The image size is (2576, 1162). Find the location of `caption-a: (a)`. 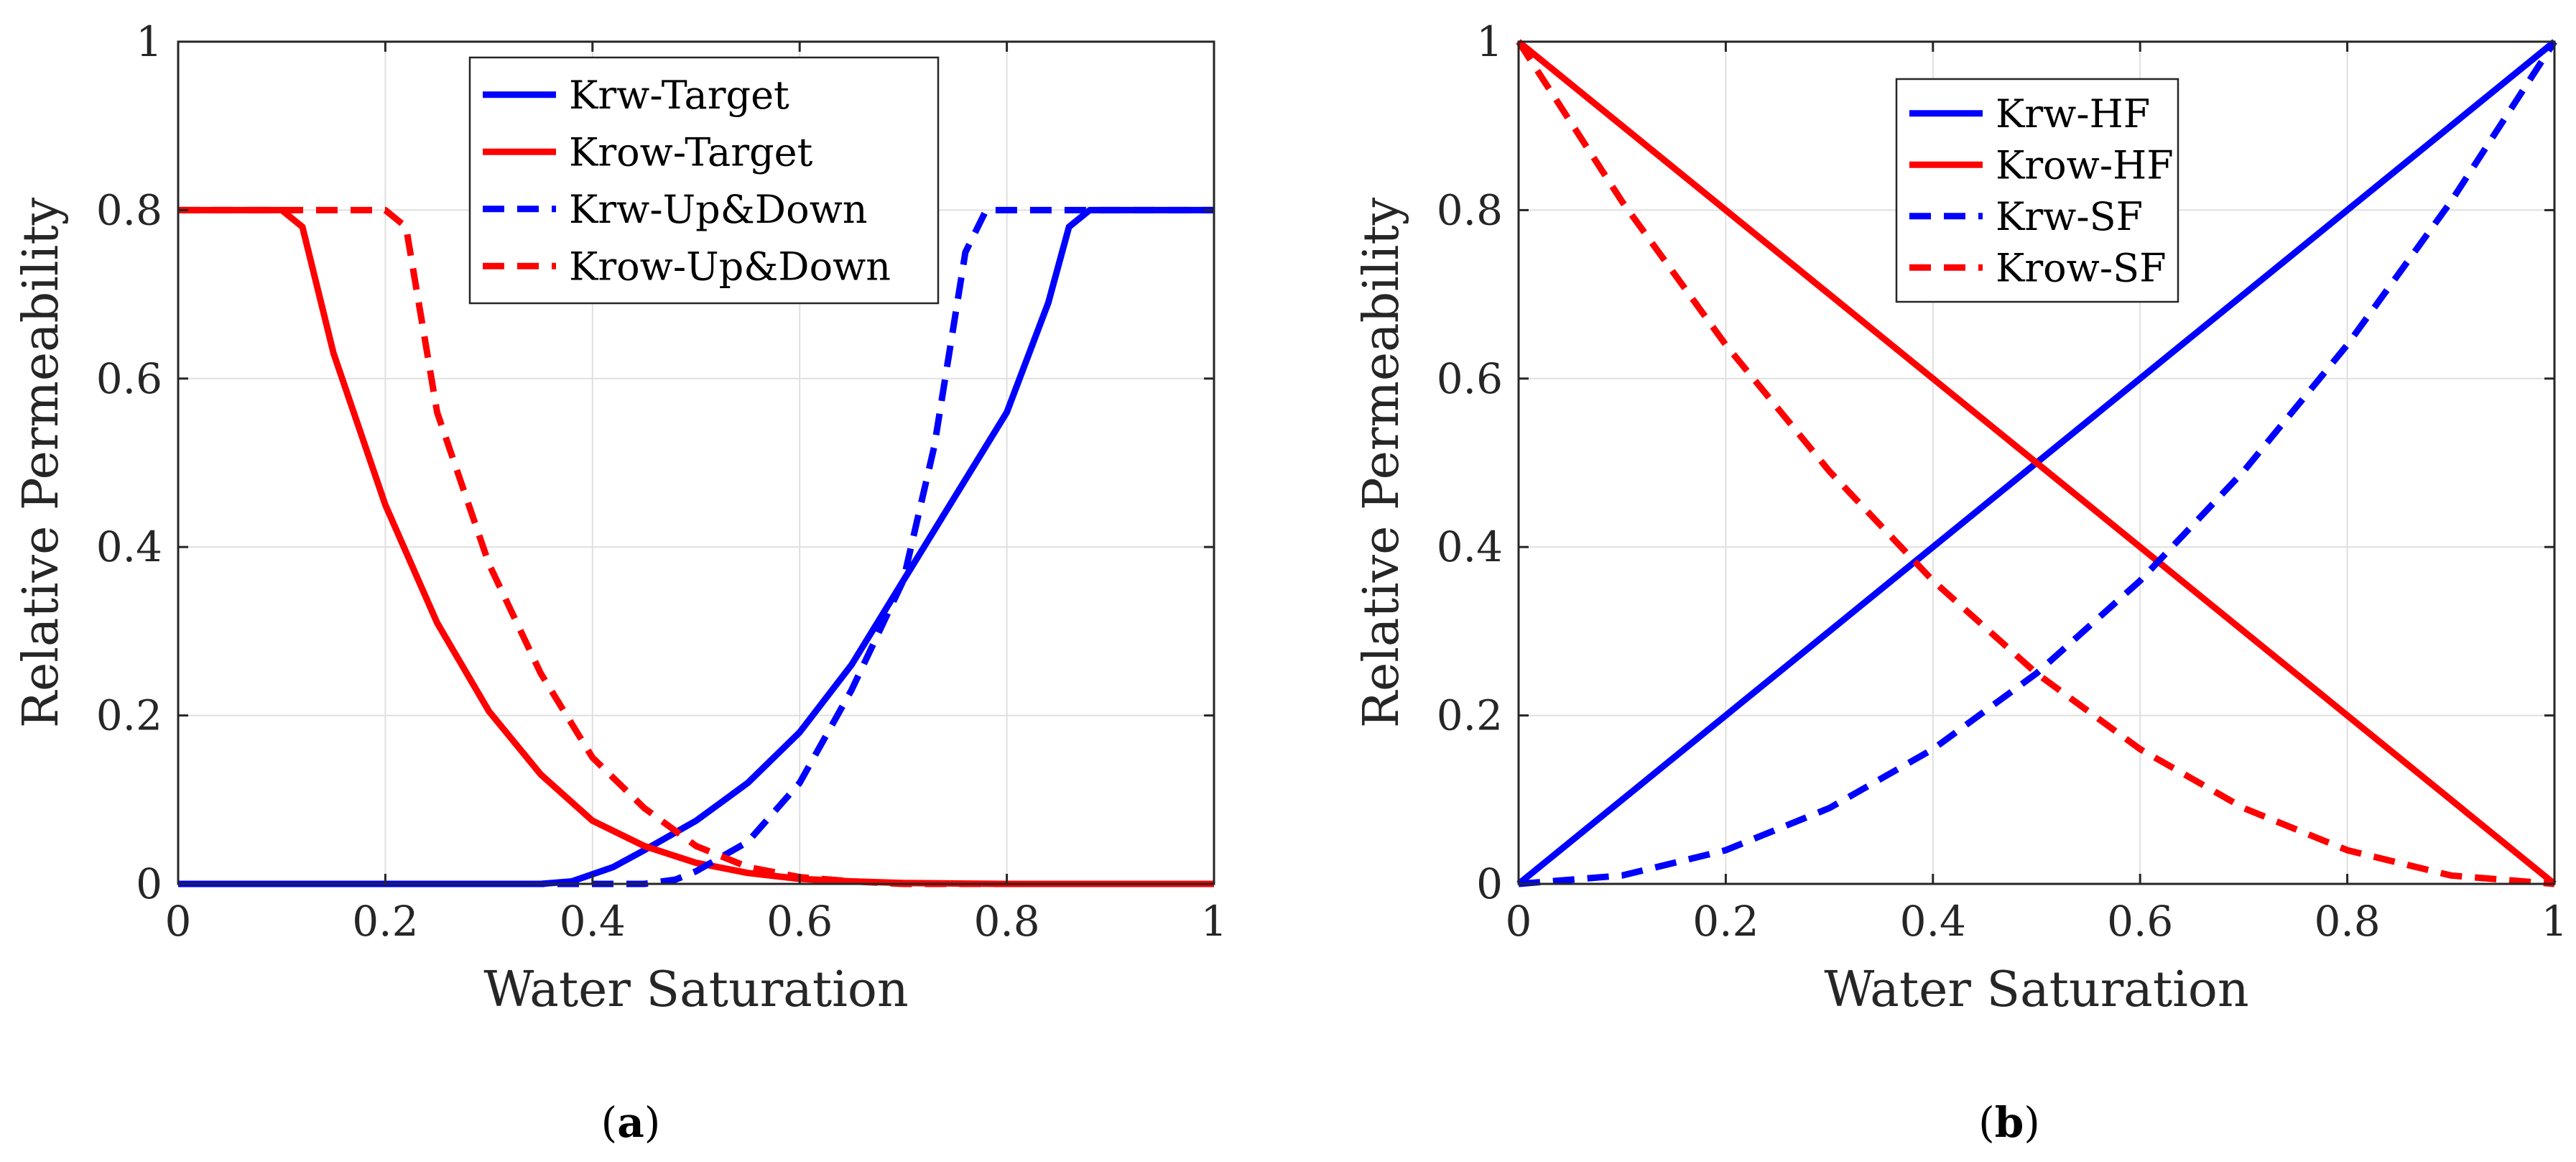

caption-a: (a) is located at coordinates (631, 1122).